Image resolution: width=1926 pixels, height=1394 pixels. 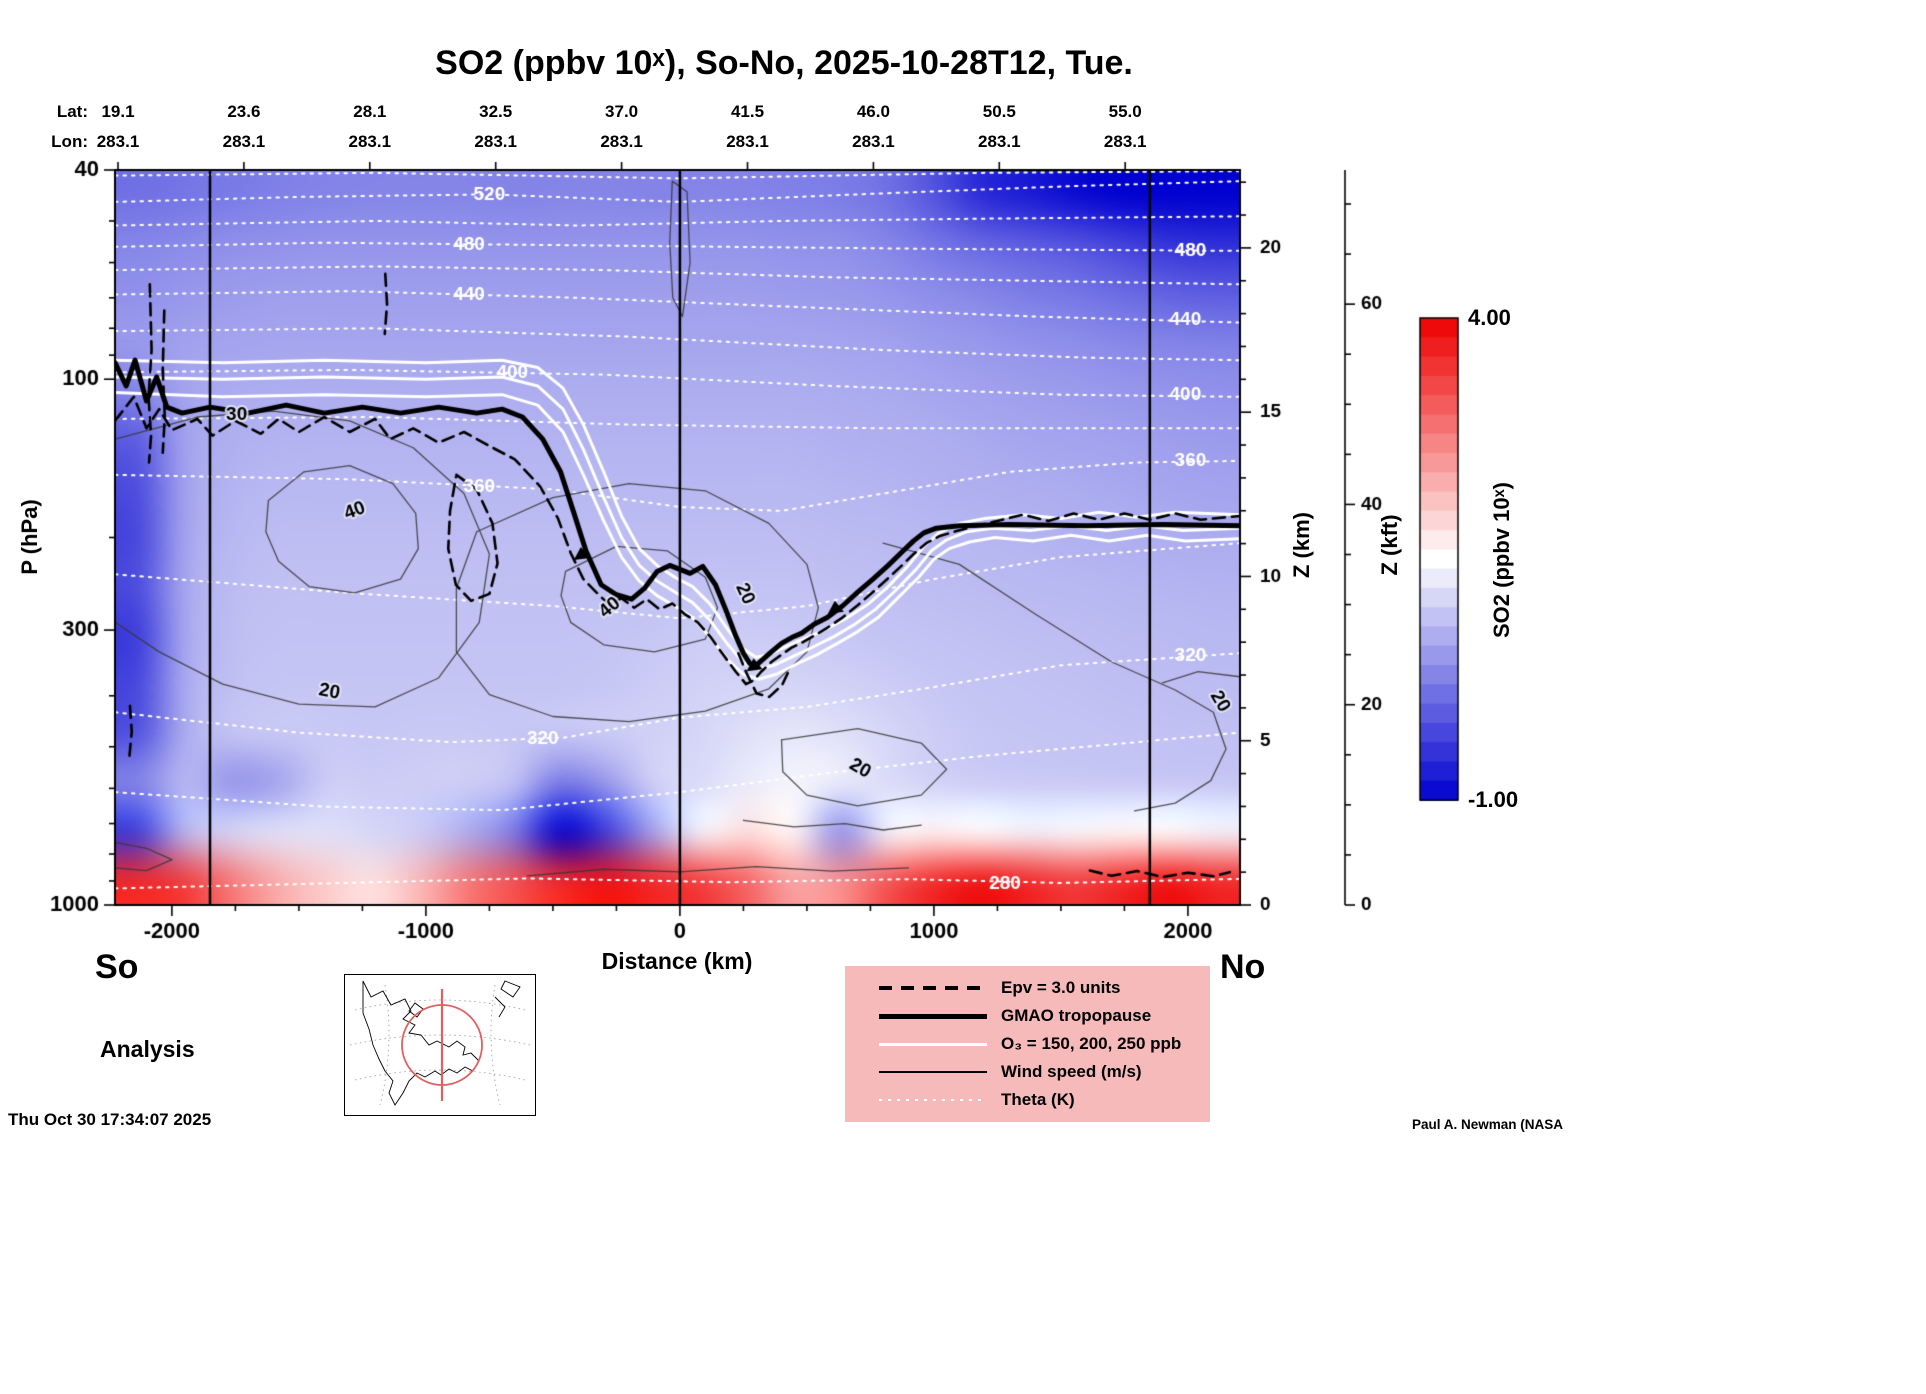 I want to click on legend-item: Theta (K), so click(x=1027, y=1100).